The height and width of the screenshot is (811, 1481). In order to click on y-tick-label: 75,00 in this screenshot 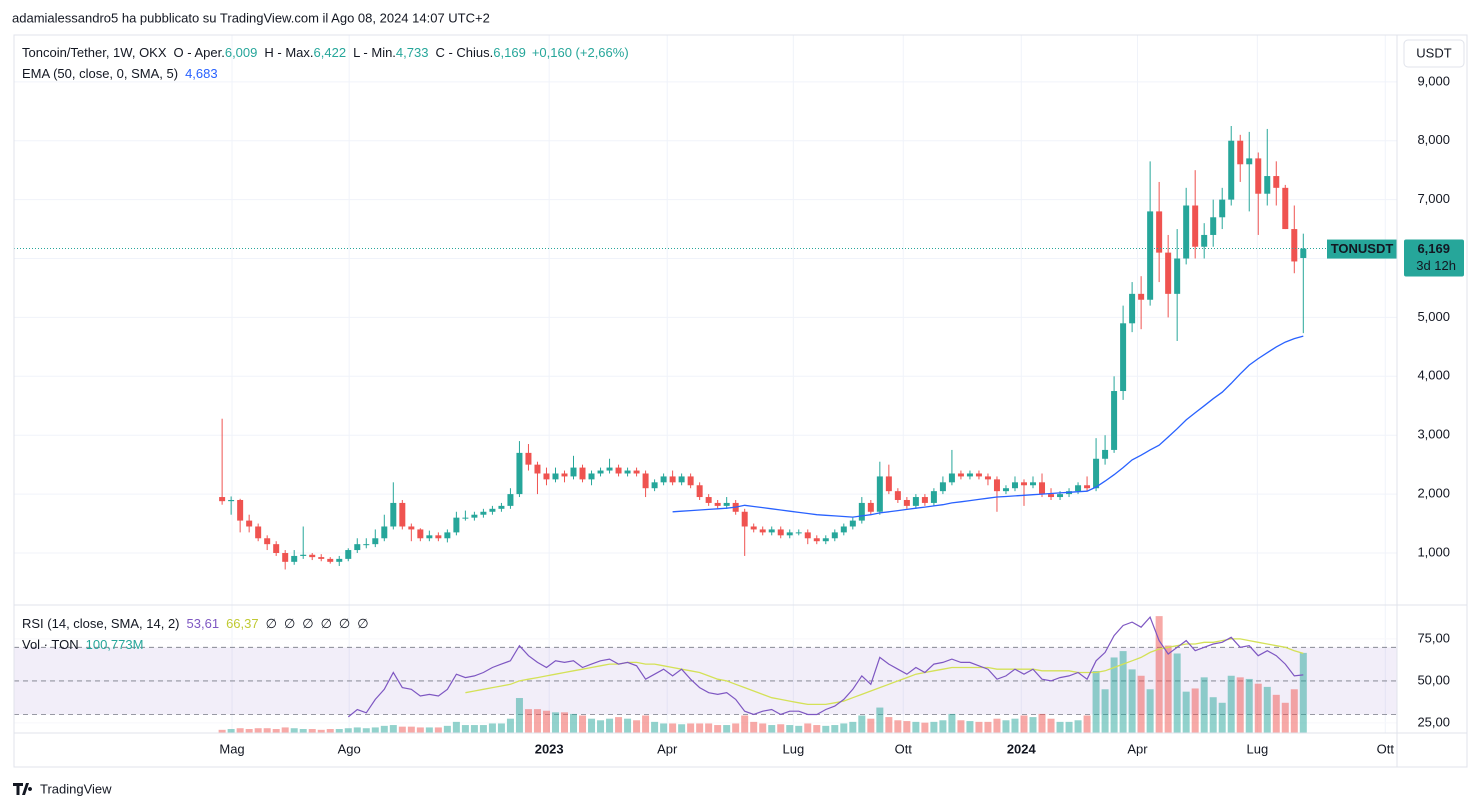, I will do `click(1433, 637)`.